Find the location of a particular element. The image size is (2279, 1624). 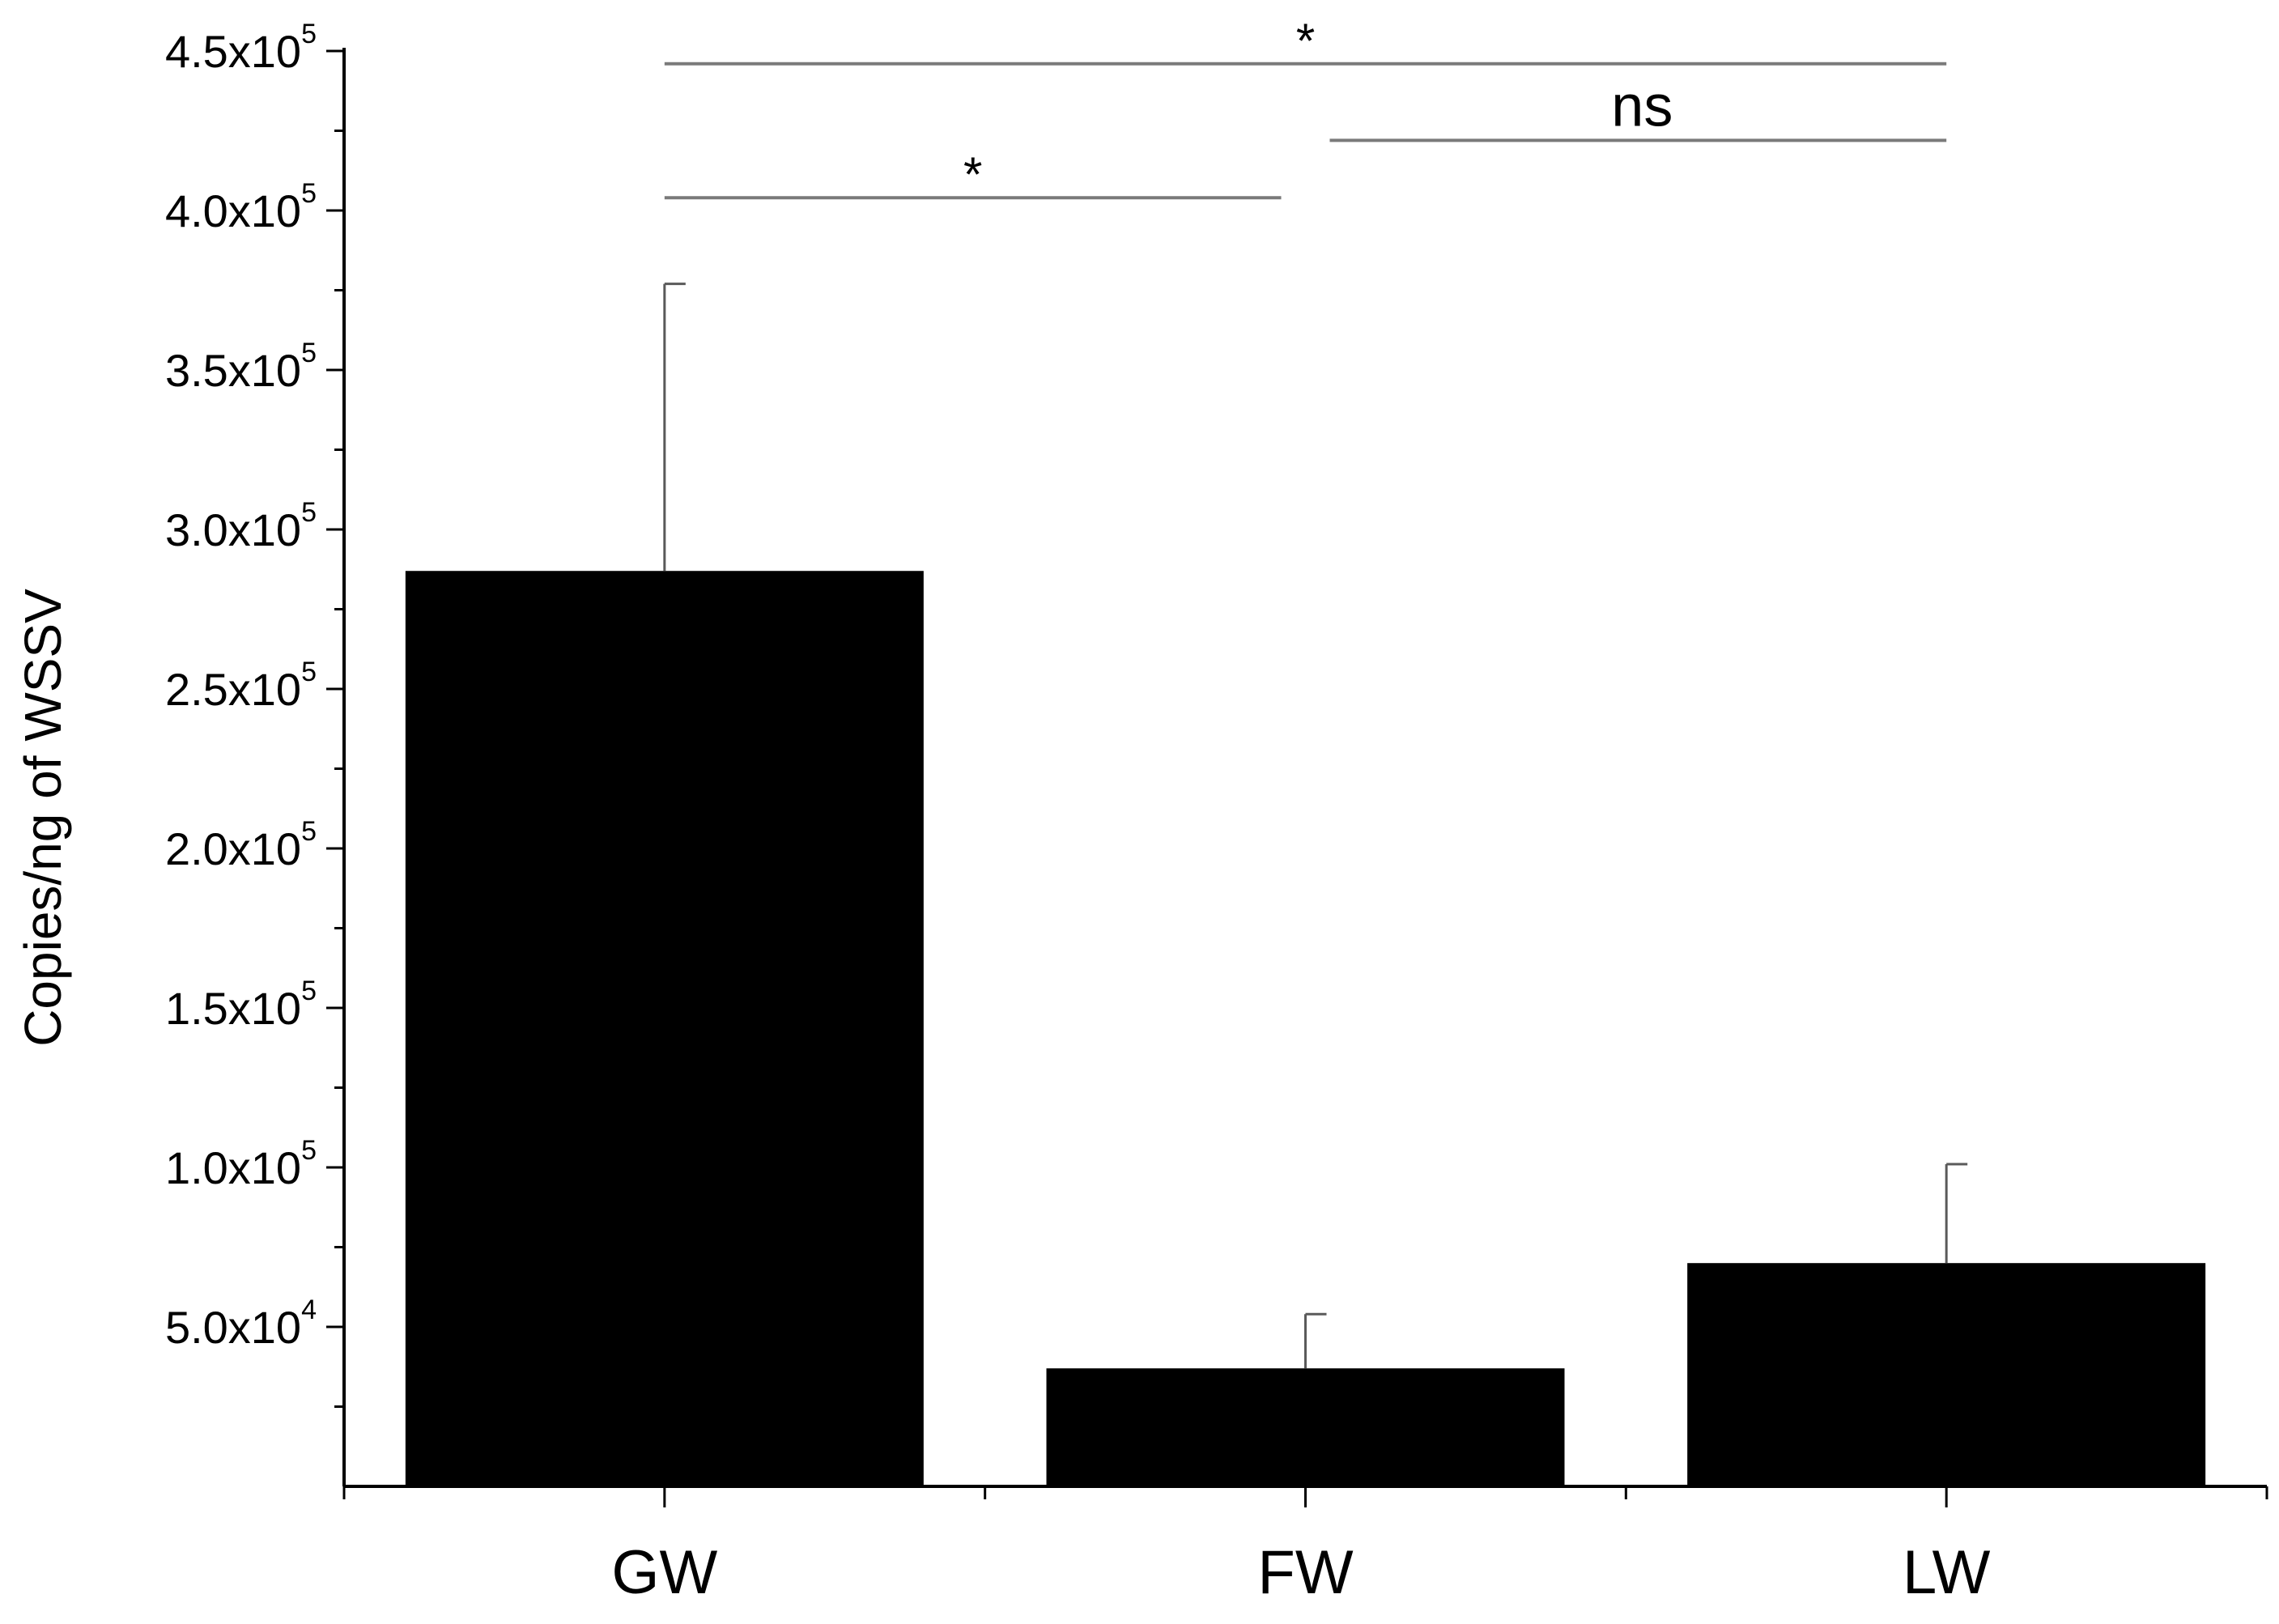

bar-lw is located at coordinates (1946, 1374).